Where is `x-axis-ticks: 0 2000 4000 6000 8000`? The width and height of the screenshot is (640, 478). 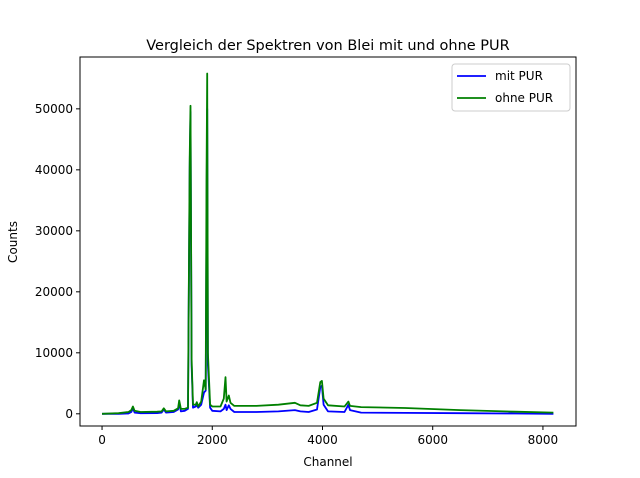
x-axis-ticks: 0 2000 4000 6000 8000 is located at coordinates (328, 436).